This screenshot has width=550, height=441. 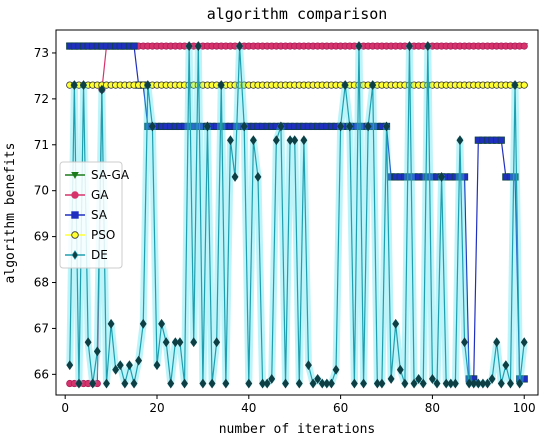 What do you see at coordinates (75, 255) in the screenshot?
I see `legend-marker-de` at bounding box center [75, 255].